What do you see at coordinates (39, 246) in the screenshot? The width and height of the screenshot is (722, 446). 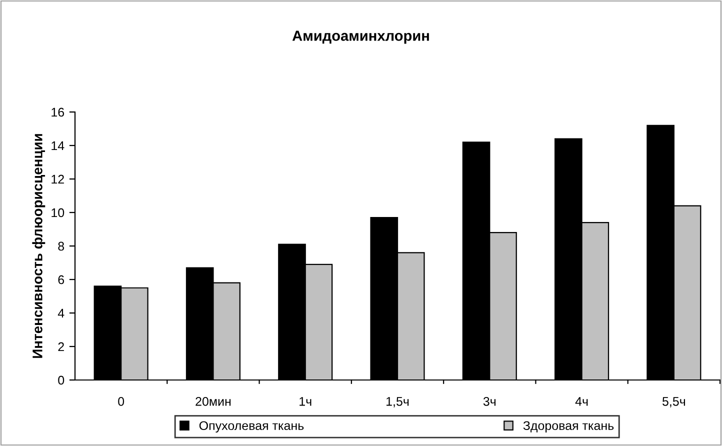 I see `y-axis-title: Интенсивность флюорисценции` at bounding box center [39, 246].